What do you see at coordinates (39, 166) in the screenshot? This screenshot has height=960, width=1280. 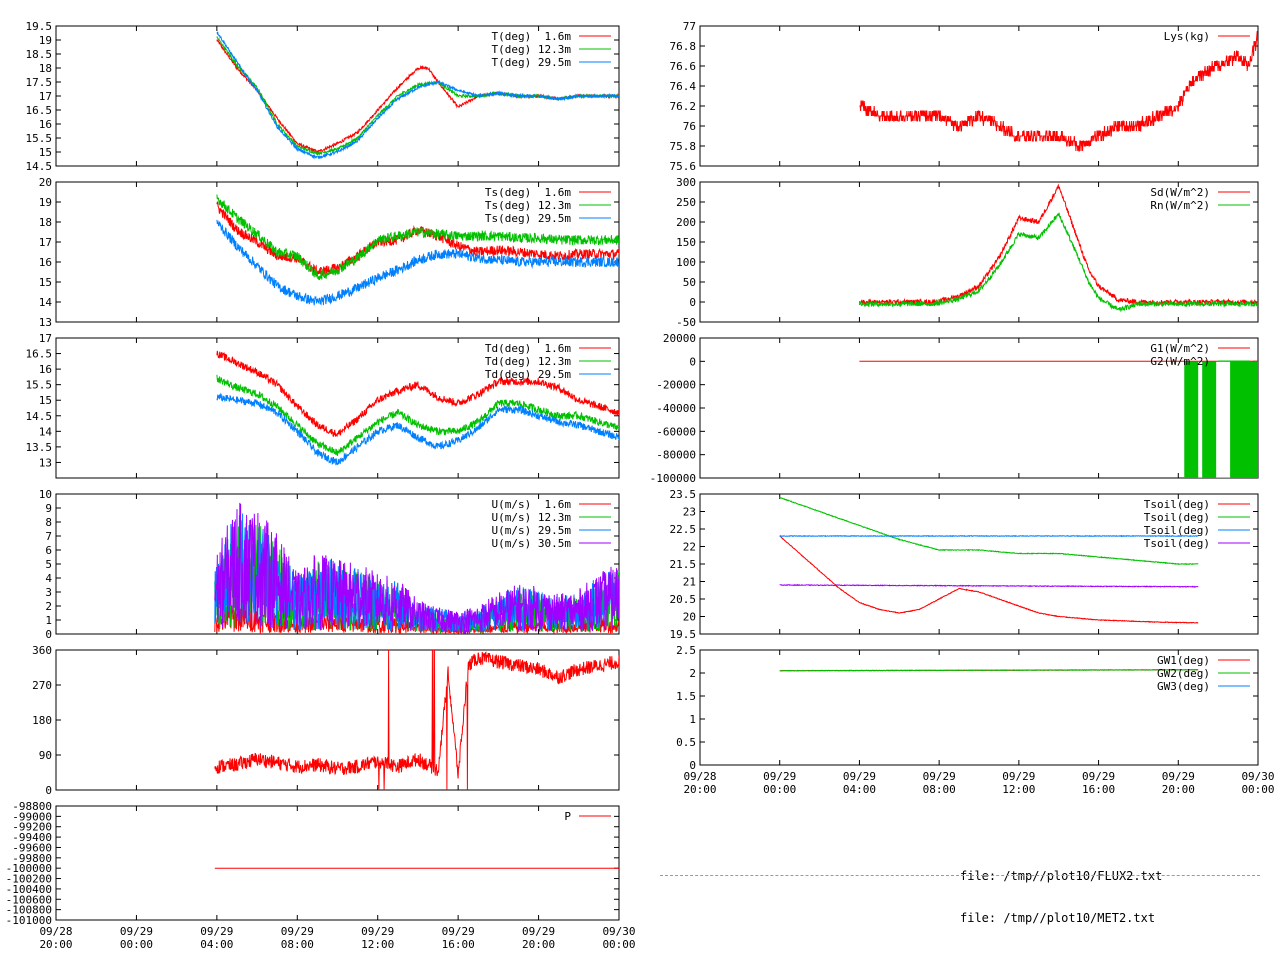 I see `y-tick-label: 14.5` at bounding box center [39, 166].